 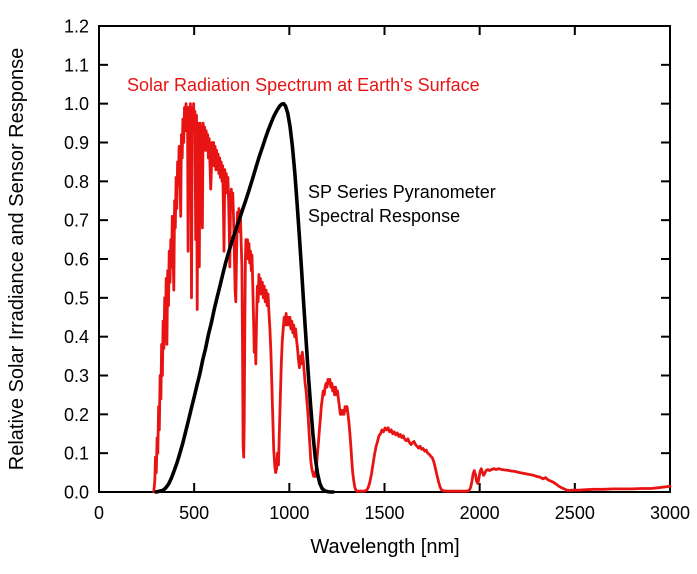 I want to click on x-axis-title: Wavelength [nm], so click(x=384, y=547).